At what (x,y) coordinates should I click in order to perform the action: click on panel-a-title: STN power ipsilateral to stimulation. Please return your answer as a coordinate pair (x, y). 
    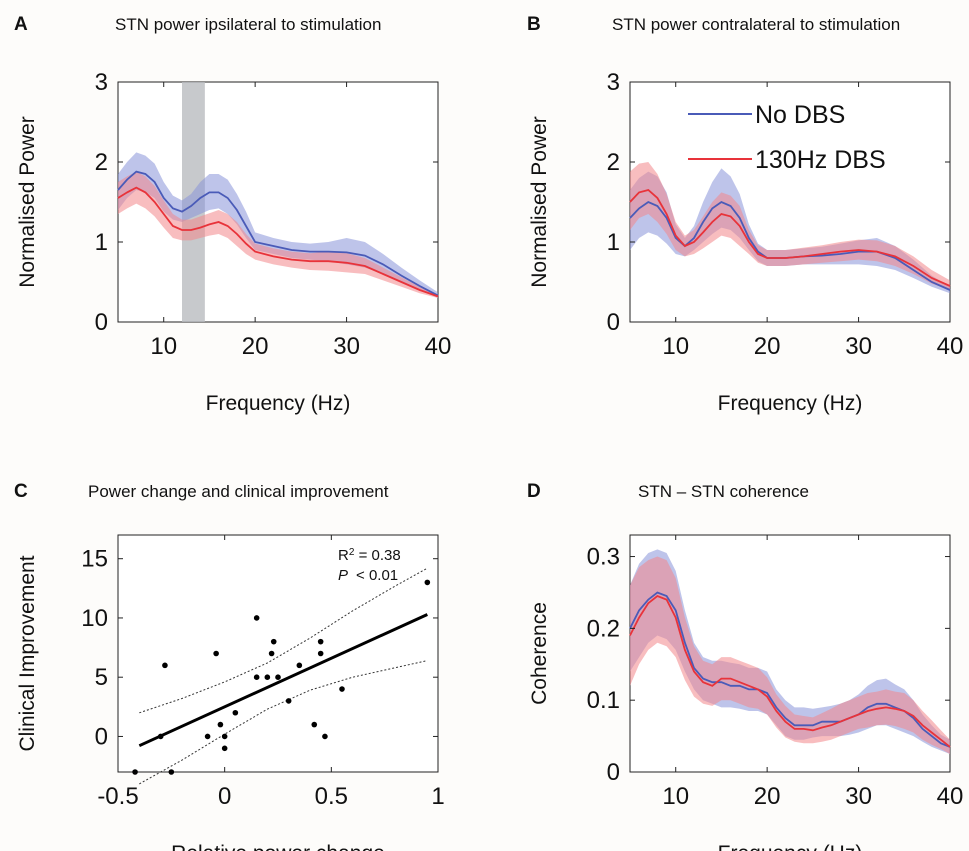
    Looking at the image, I should click on (248, 24).